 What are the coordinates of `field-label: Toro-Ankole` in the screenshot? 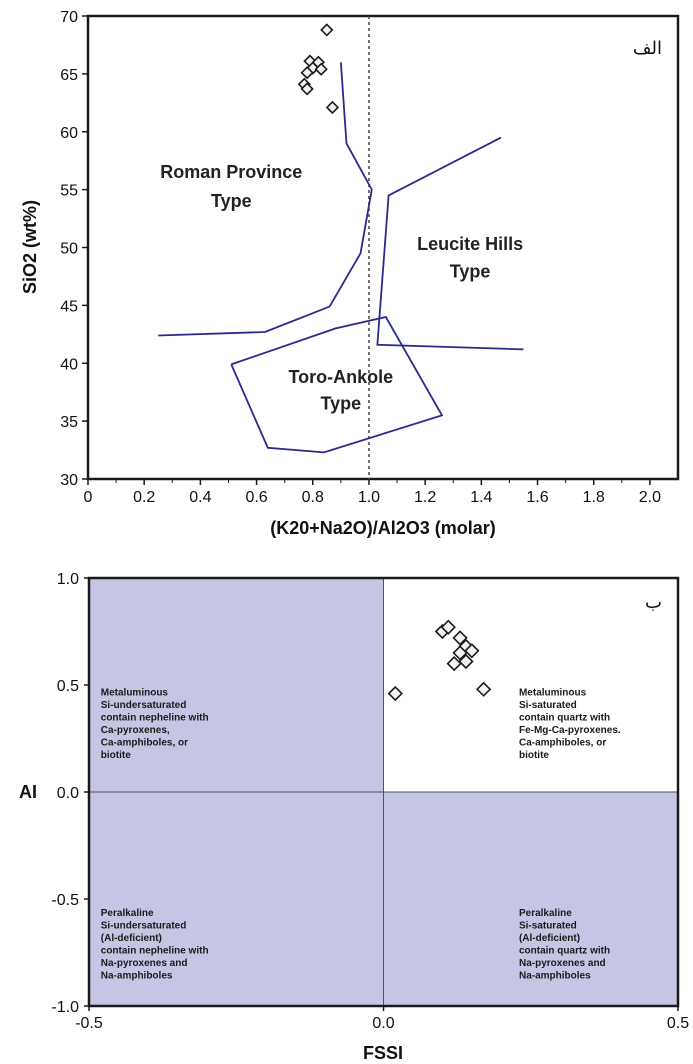 It's located at (341, 377).